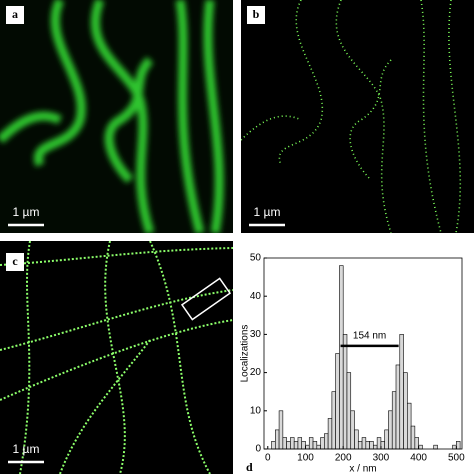  What do you see at coordinates (15, 14) in the screenshot?
I see `panel-label: a` at bounding box center [15, 14].